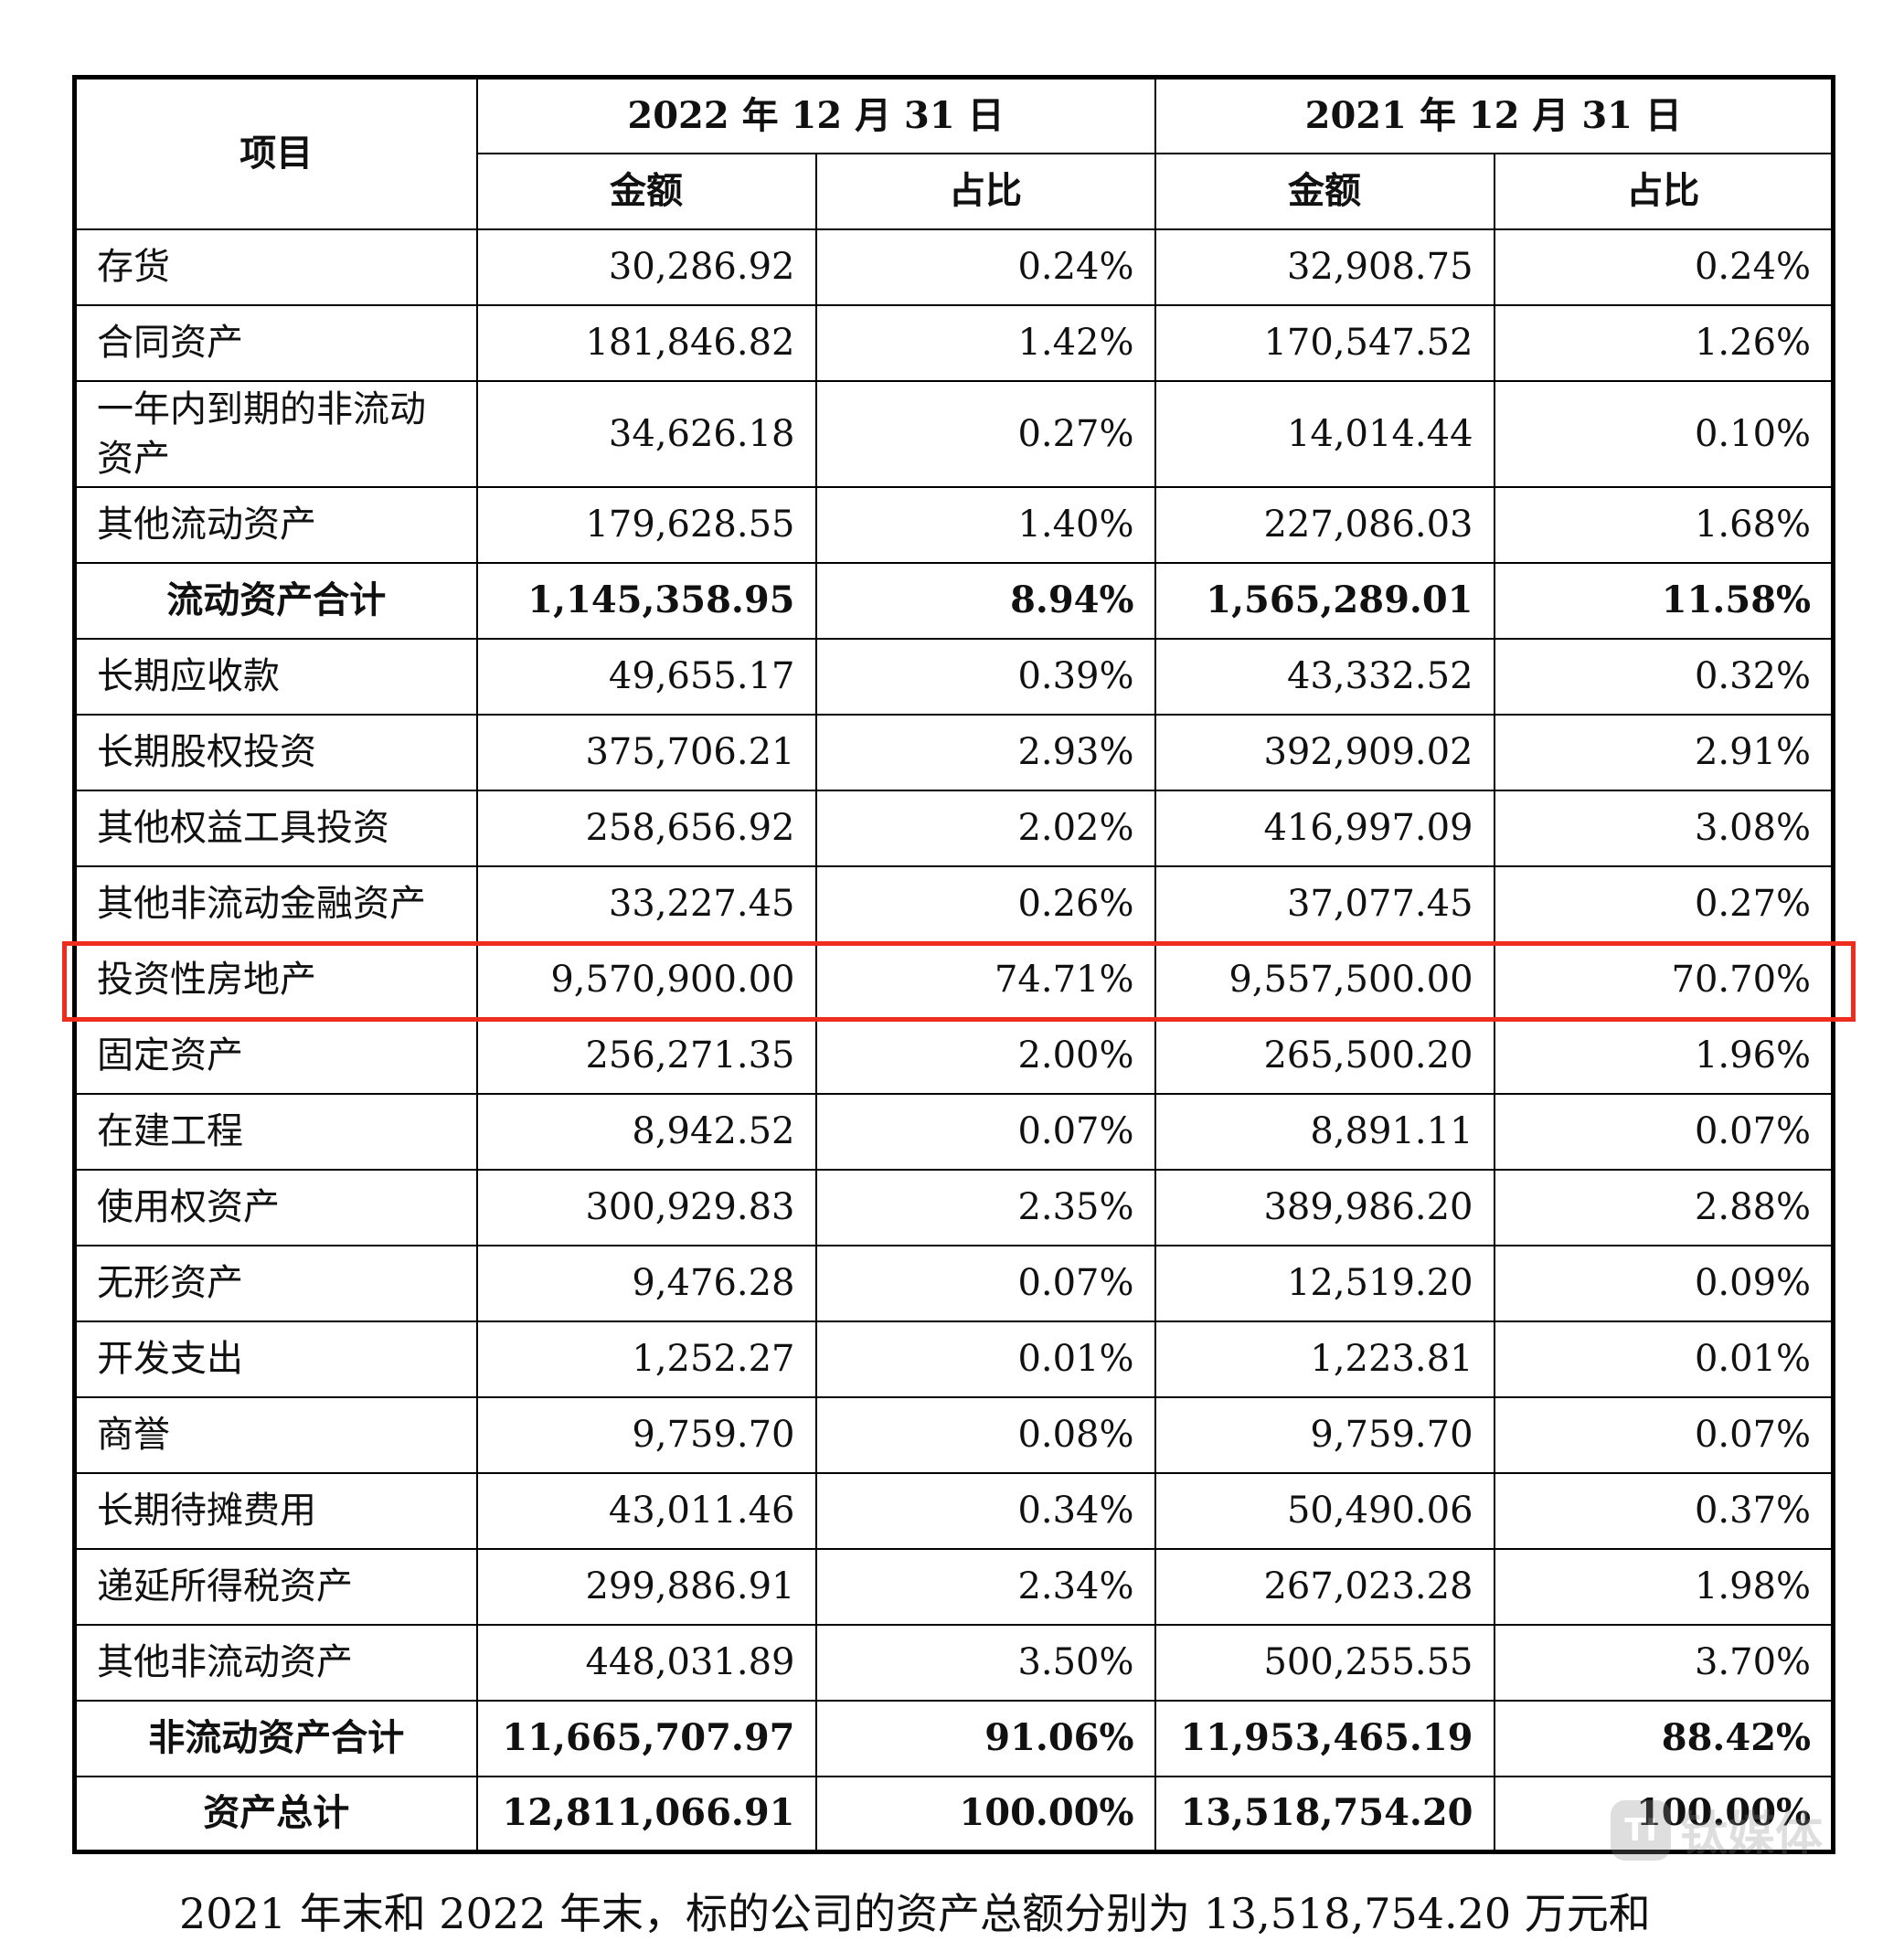 Image resolution: width=1904 pixels, height=1941 pixels. Describe the element at coordinates (646, 1738) in the screenshot. I see `amount-2022: 11,665,707.97` at that location.